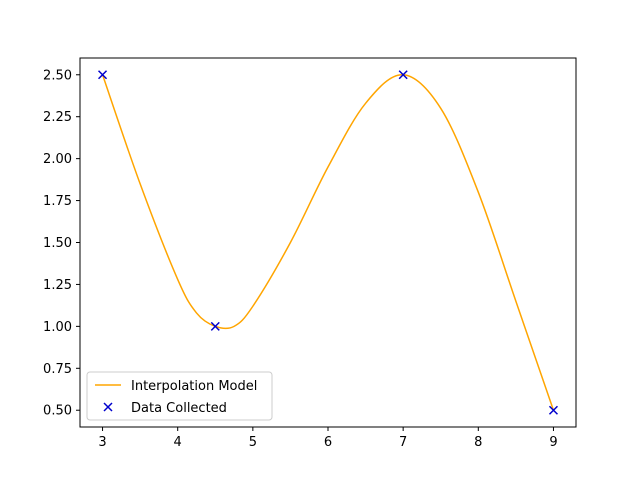 Image resolution: width=640 pixels, height=480 pixels. What do you see at coordinates (403, 442) in the screenshot?
I see `x-tick-label: 7` at bounding box center [403, 442].